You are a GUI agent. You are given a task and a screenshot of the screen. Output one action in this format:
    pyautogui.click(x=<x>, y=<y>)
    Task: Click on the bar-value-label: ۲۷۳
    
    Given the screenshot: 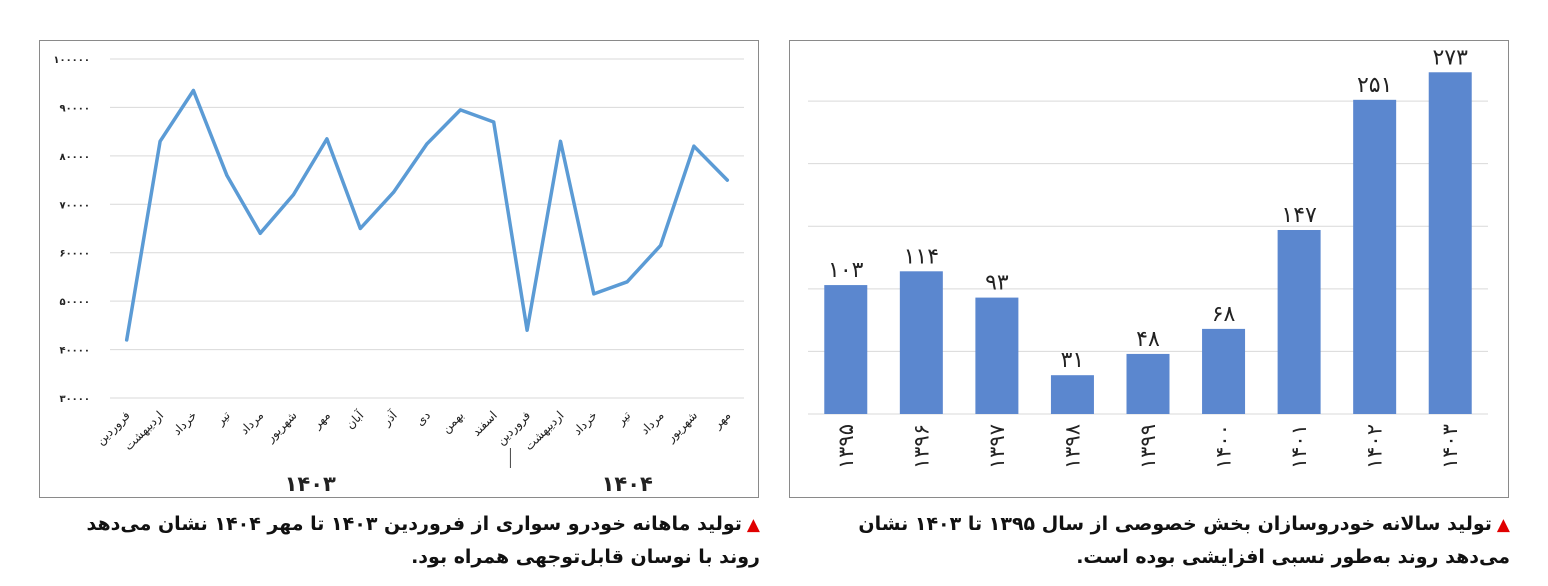 What is the action you would take?
    pyautogui.click(x=1450, y=57)
    